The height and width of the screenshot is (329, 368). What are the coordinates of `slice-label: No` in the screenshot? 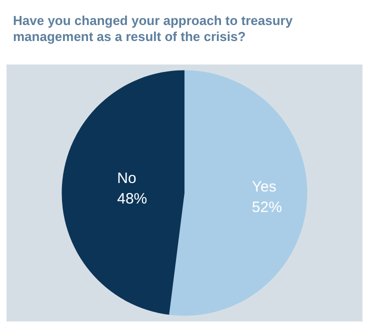 It's located at (126, 179).